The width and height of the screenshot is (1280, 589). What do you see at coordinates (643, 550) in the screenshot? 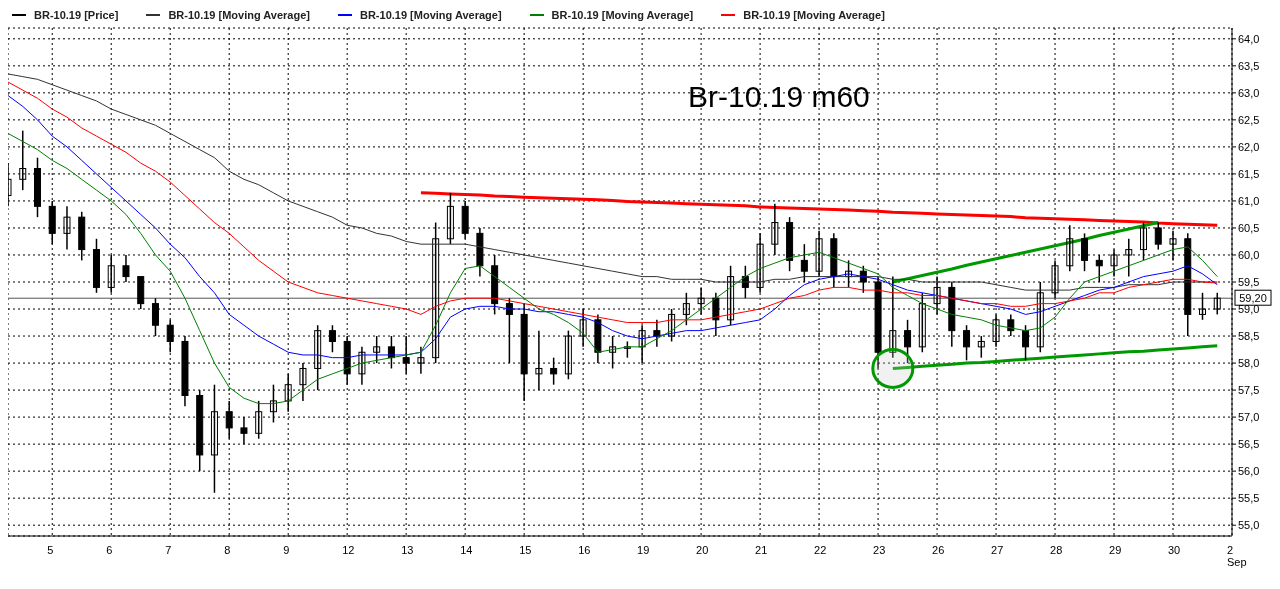
I see `x-tick-label: 19` at bounding box center [643, 550].